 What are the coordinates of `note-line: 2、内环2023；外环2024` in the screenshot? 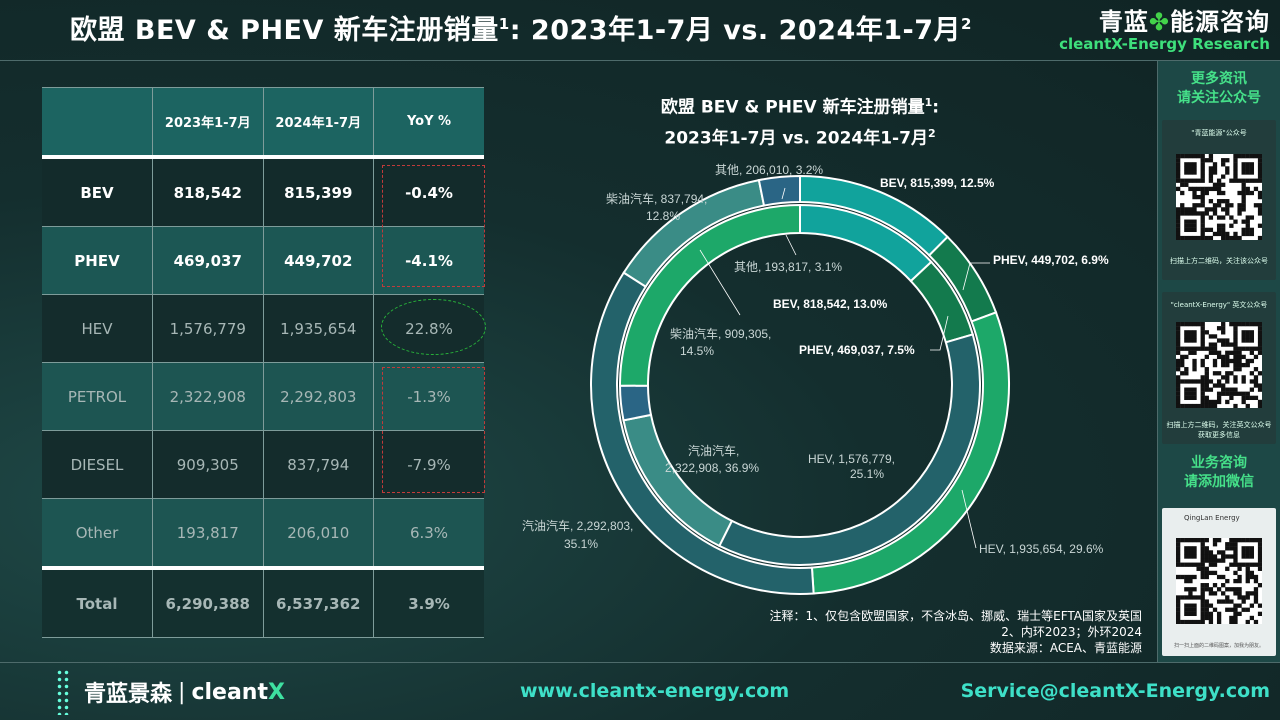 It's located at (1071, 632).